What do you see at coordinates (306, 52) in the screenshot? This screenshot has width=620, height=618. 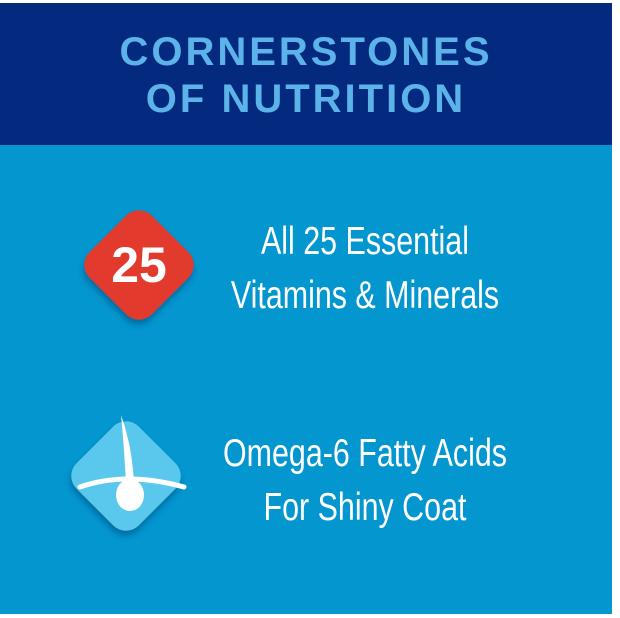 I see `title-line-1: CORNERSTONES` at bounding box center [306, 52].